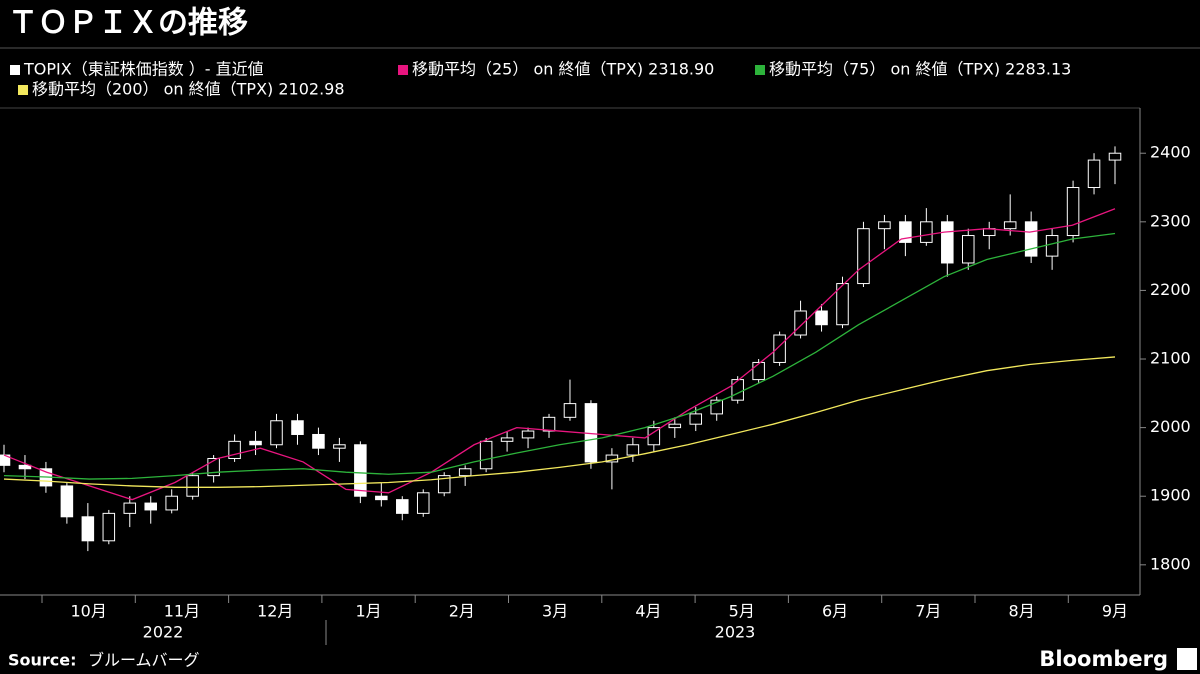 Image resolution: width=1200 pixels, height=674 pixels. Describe the element at coordinates (1170, 289) in the screenshot. I see `y-tick-label: 2200` at that location.